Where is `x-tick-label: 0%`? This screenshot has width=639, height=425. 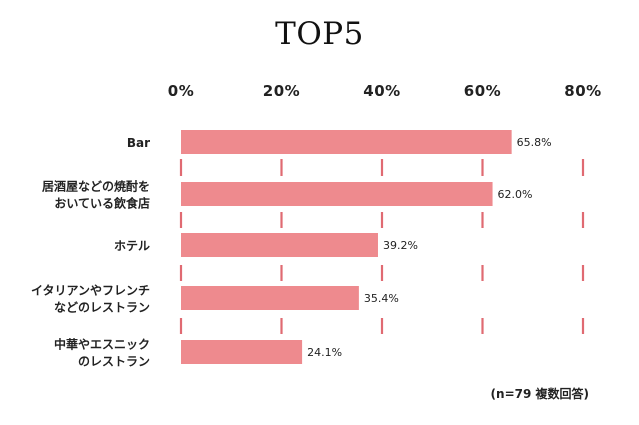 x-tick-label: 0% is located at coordinates (181, 91).